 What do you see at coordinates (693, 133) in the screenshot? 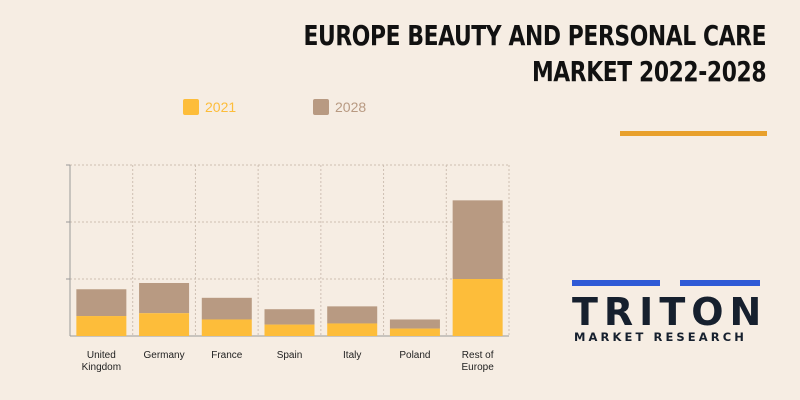
I see `title-accent-bar` at bounding box center [693, 133].